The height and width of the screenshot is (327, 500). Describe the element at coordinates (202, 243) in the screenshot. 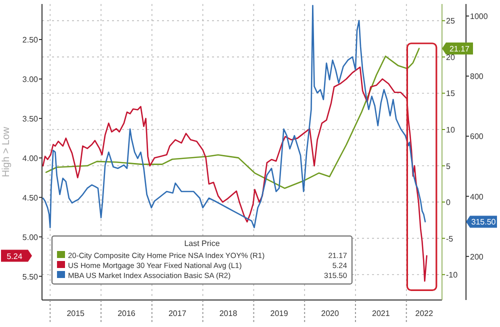

I see `legend-title: Last Price` at that location.